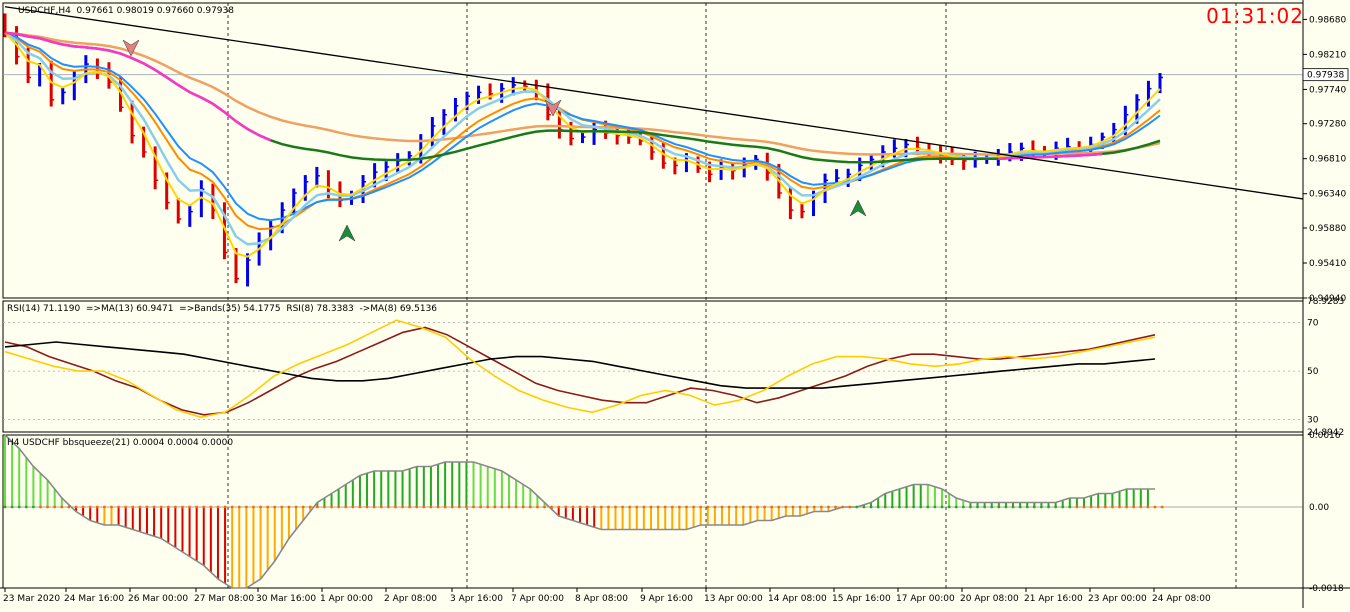 Image resolution: width=1350 pixels, height=612 pixels. What do you see at coordinates (797, 599) in the screenshot?
I see `x-tick-label: 14 Apr 08:00` at bounding box center [797, 599].